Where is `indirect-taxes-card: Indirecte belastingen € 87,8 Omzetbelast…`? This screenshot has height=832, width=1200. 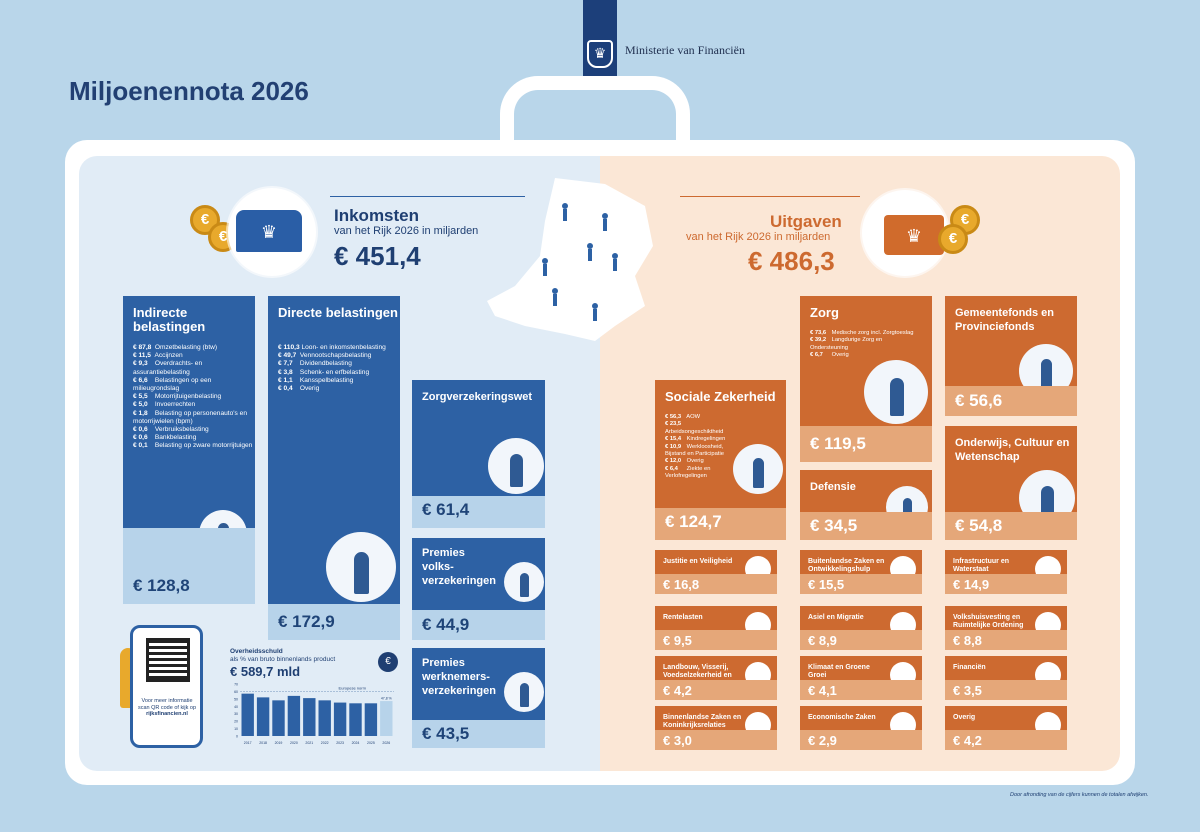
indirect-taxes-card: Indirecte belastingen € 87,8 Omzetbelast… is located at coordinates (189, 427).